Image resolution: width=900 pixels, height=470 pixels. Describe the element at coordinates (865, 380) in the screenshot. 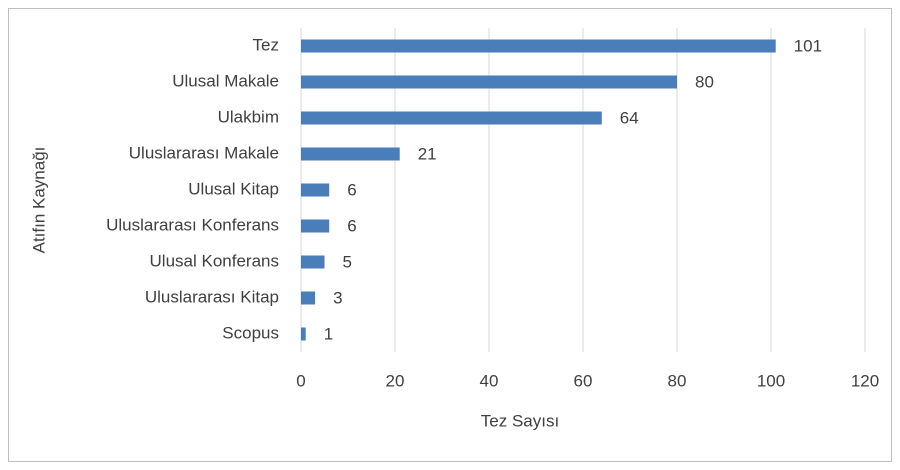

I see `x-tick-label: 120` at that location.